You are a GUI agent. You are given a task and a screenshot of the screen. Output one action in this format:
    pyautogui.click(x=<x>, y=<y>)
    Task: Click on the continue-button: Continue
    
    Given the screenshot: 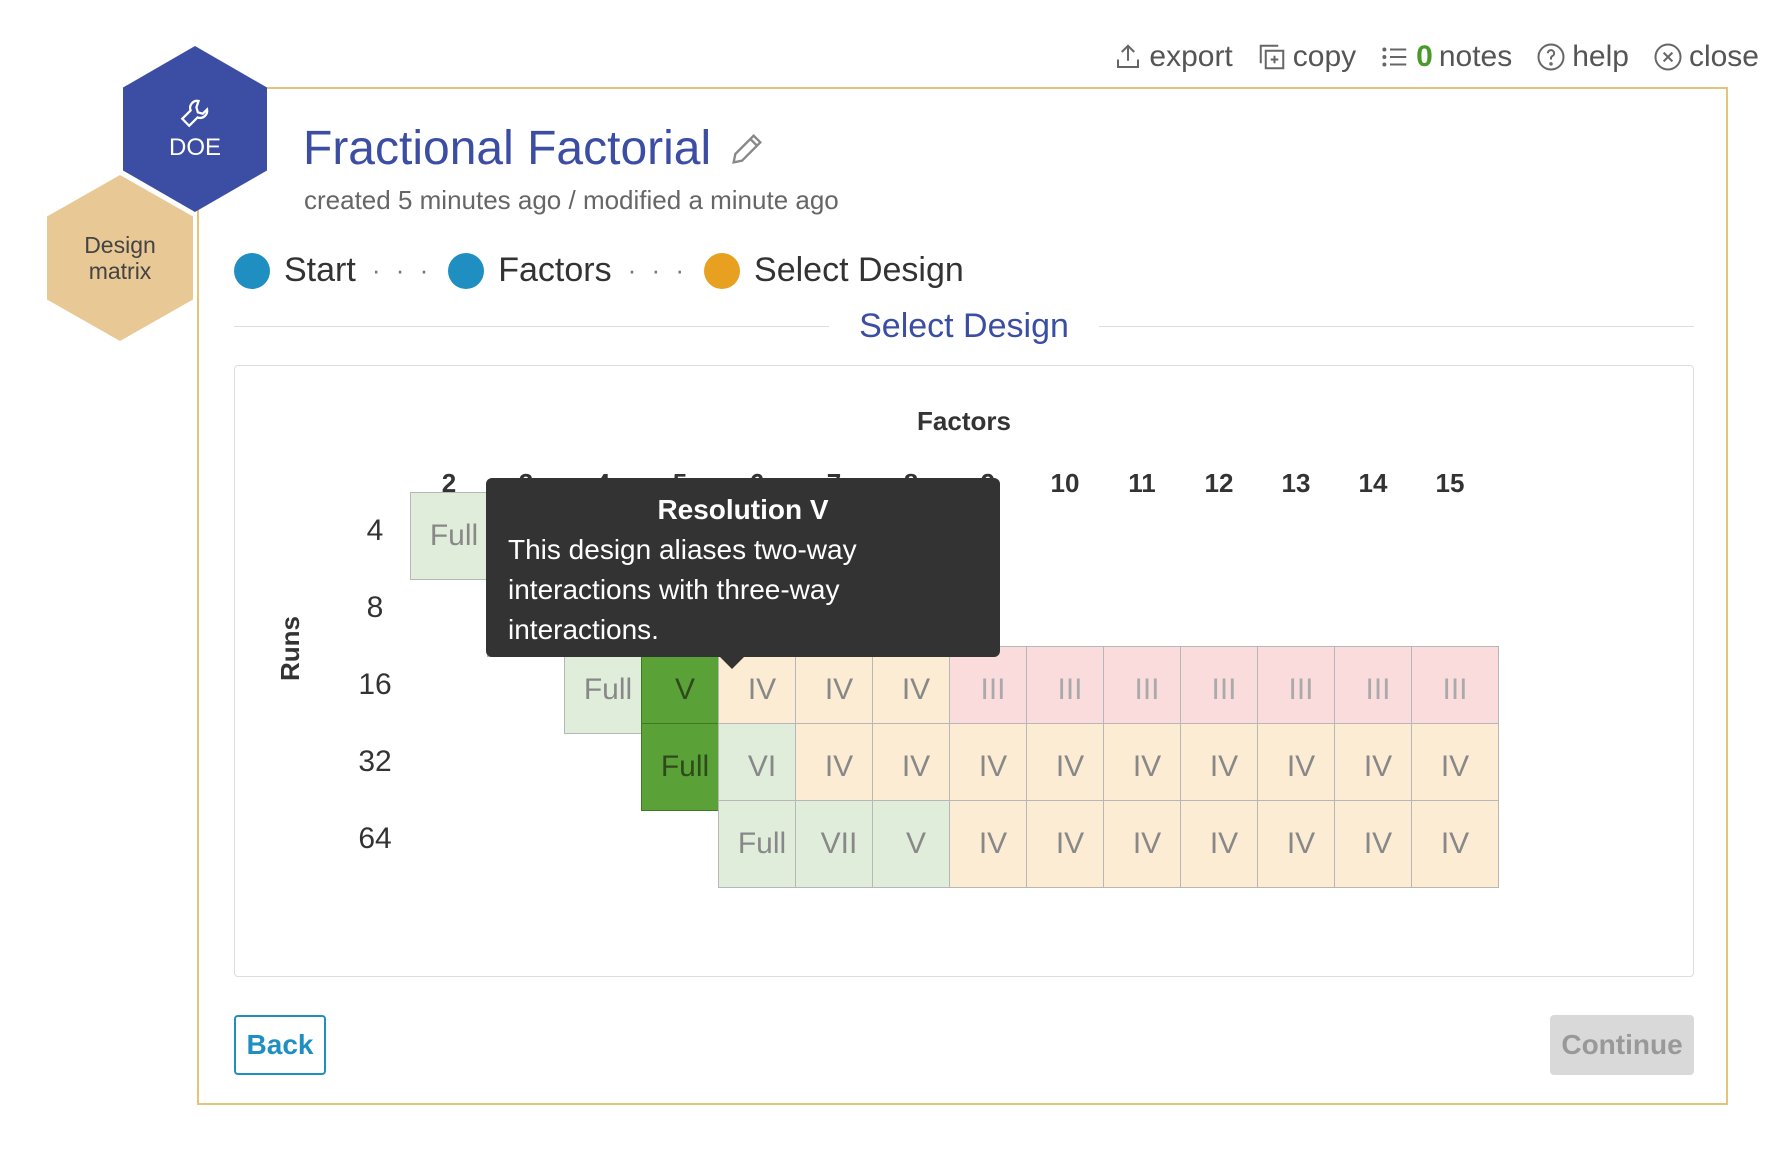 What is the action you would take?
    pyautogui.click(x=1622, y=1045)
    